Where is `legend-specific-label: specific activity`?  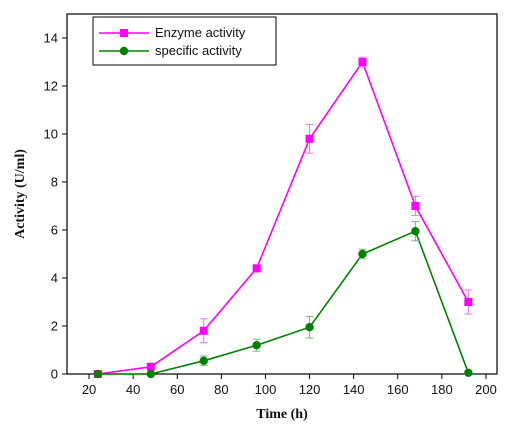
legend-specific-label: specific activity is located at coordinates (198, 50).